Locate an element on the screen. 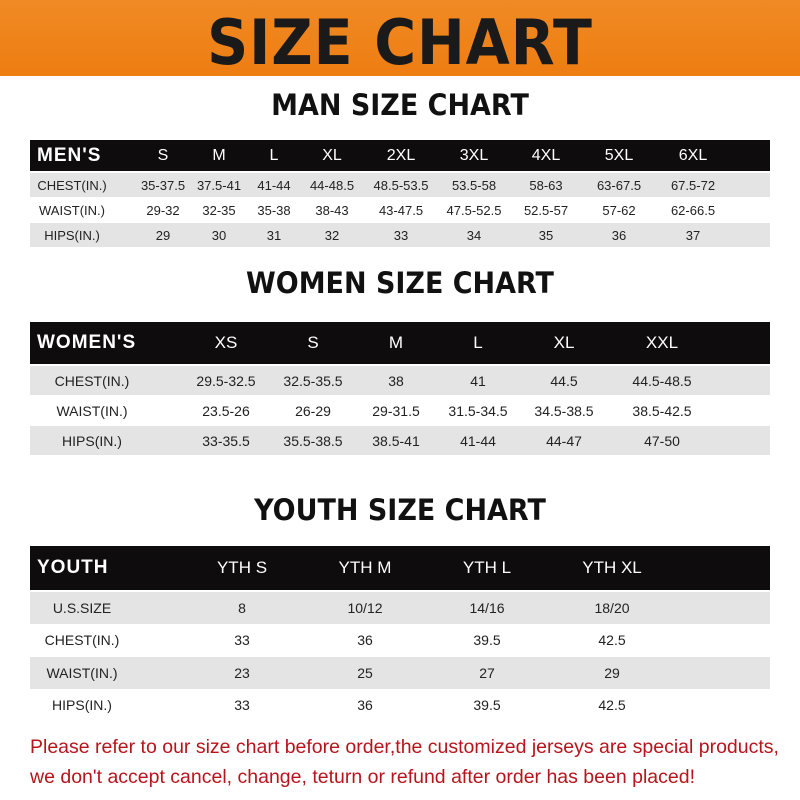  title-banner is located at coordinates (400, 38).